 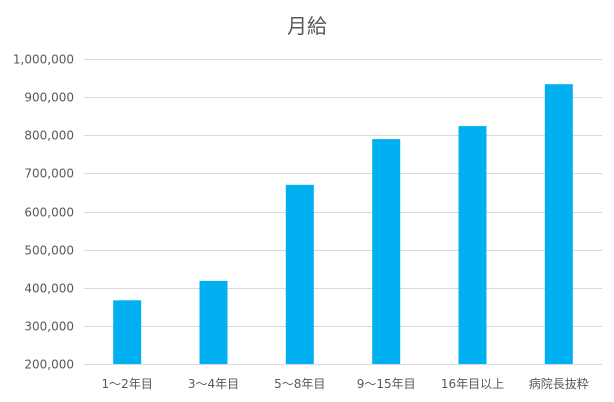 I want to click on y-tick-label: 500,000, so click(x=49, y=251).